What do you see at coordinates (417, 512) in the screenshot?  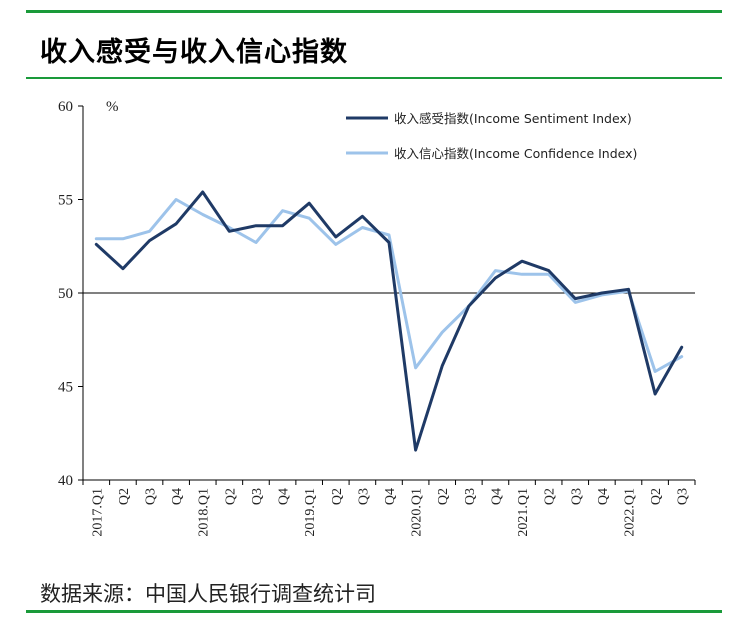 I see `x-tick-label: 2020.Q1` at bounding box center [417, 512].